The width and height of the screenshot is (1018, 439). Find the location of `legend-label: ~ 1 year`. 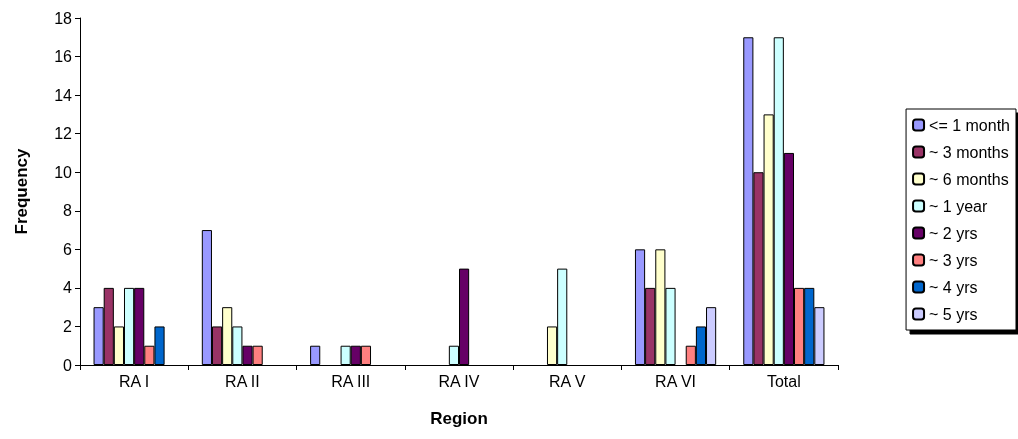

legend-label: ~ 1 year is located at coordinates (958, 206).